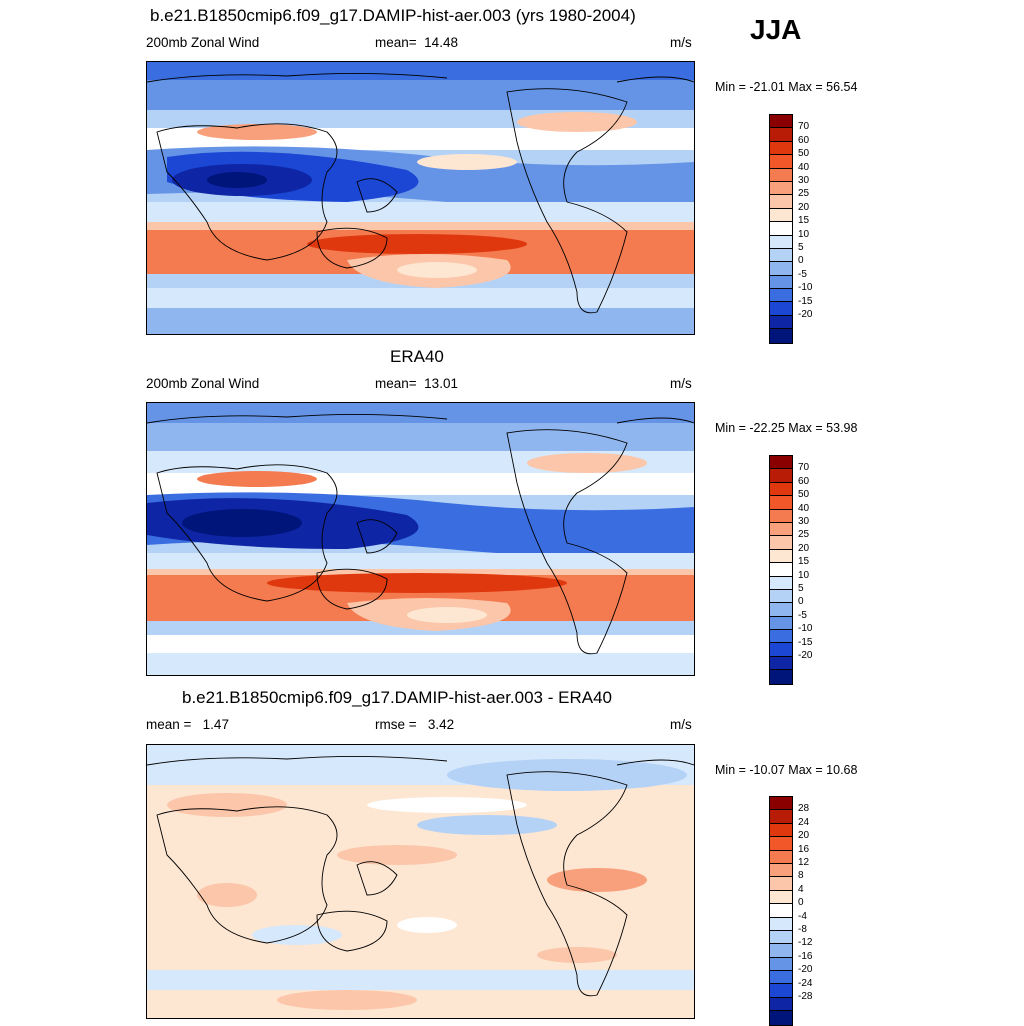 This screenshot has width=1024, height=1026. I want to click on panel3-mean: mean = 1.47, so click(187, 724).